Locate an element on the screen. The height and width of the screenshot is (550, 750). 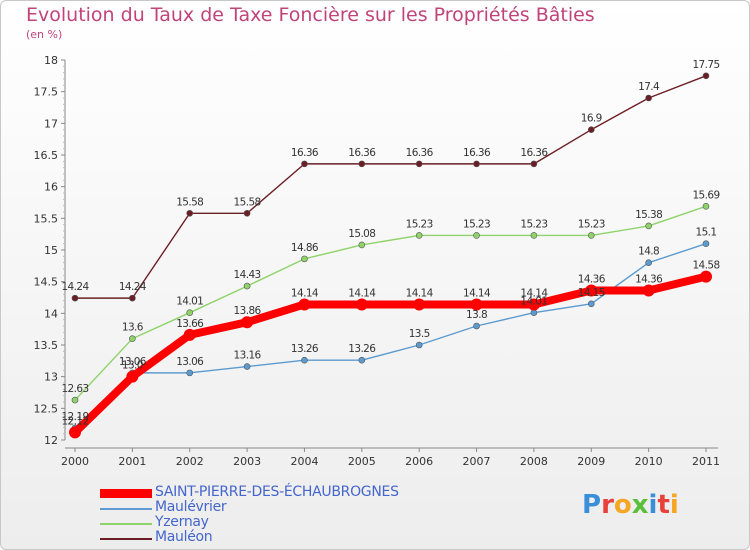
data-label: 13.5 is located at coordinates (419, 334).